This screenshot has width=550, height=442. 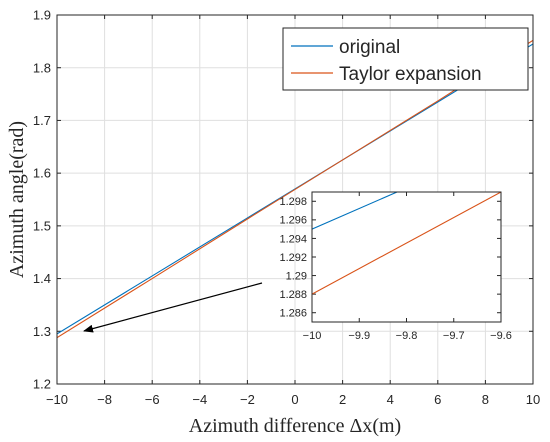 What do you see at coordinates (342, 399) in the screenshot?
I see `main-x-tick-label: 2` at bounding box center [342, 399].